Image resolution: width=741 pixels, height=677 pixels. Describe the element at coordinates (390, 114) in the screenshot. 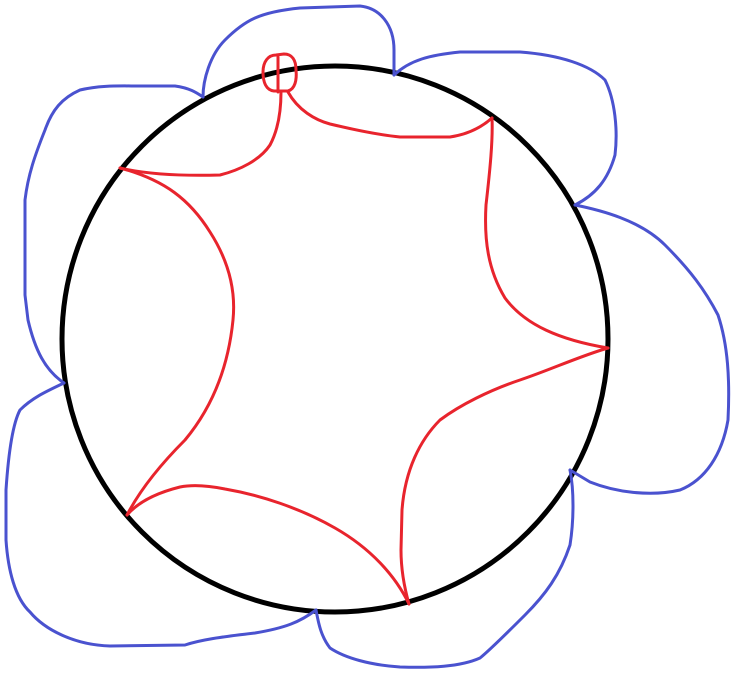

I see `inner-curve-top-right` at that location.